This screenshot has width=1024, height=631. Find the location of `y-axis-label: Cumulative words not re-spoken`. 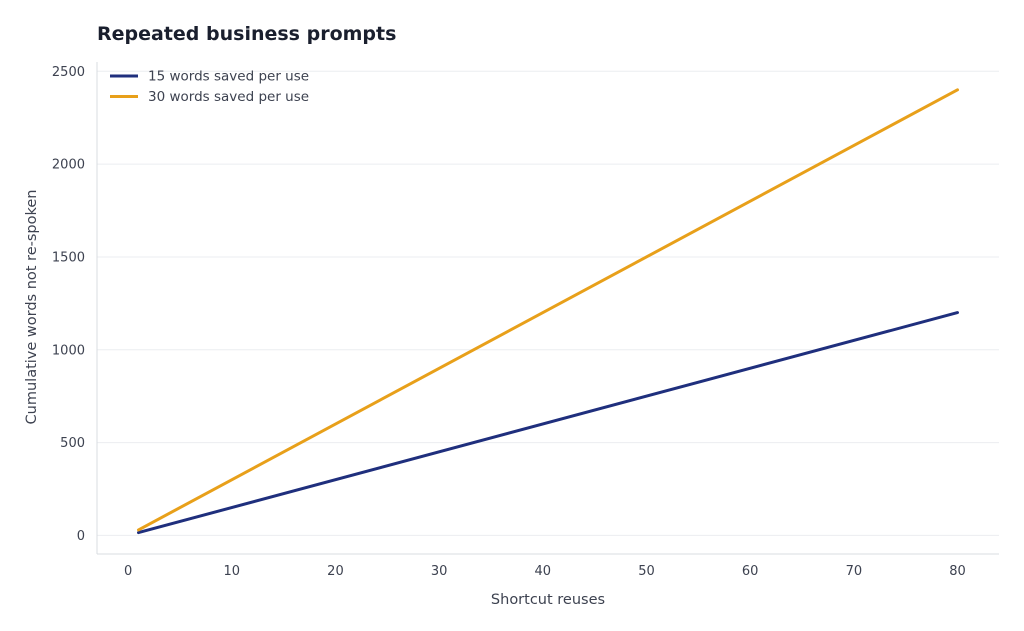

y-axis-label: Cumulative words not re-spoken is located at coordinates (32, 307).